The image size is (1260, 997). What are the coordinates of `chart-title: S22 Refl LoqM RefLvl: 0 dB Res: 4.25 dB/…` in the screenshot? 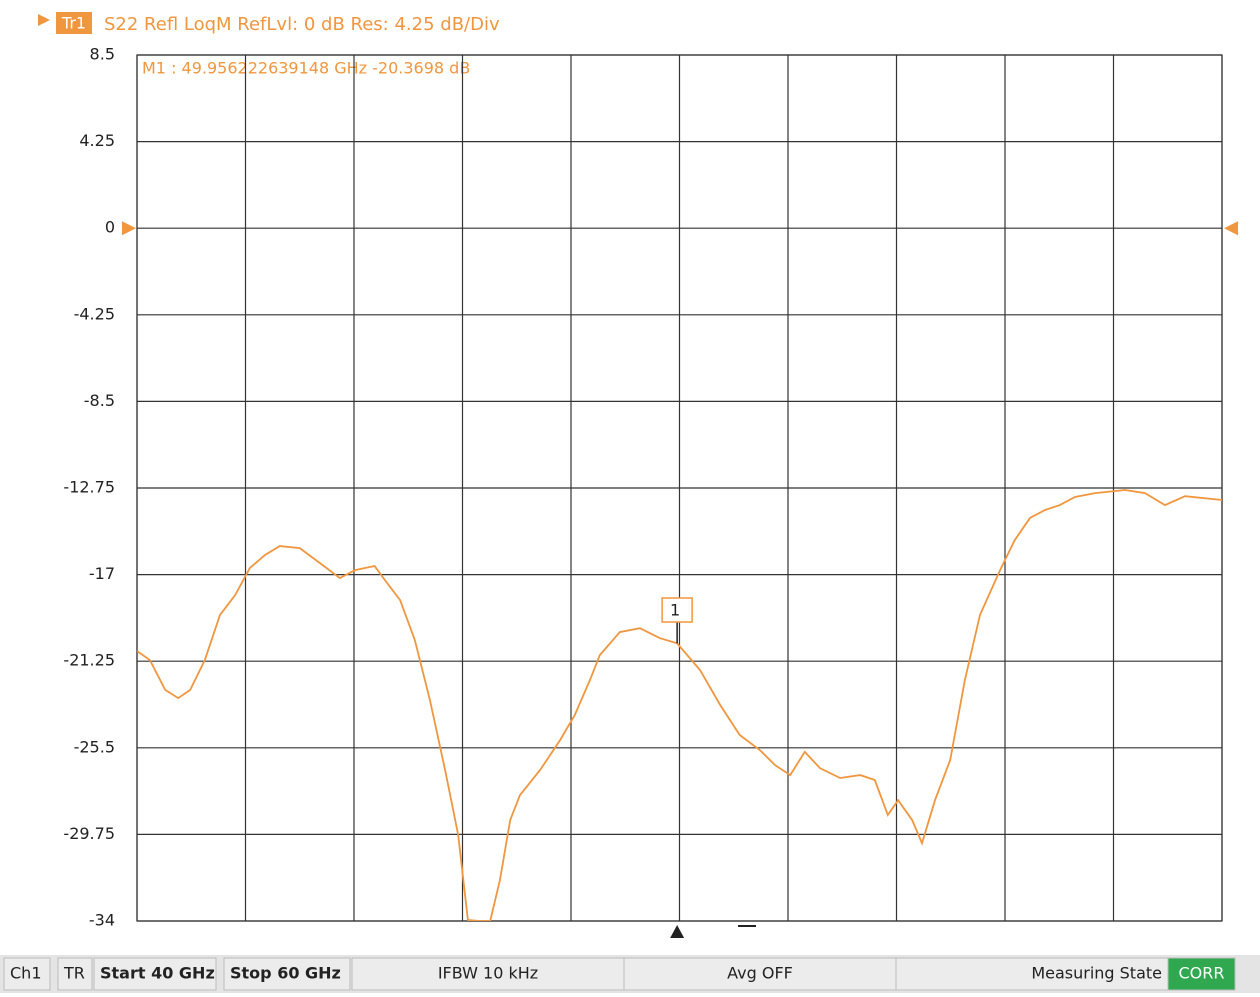 It's located at (302, 24).